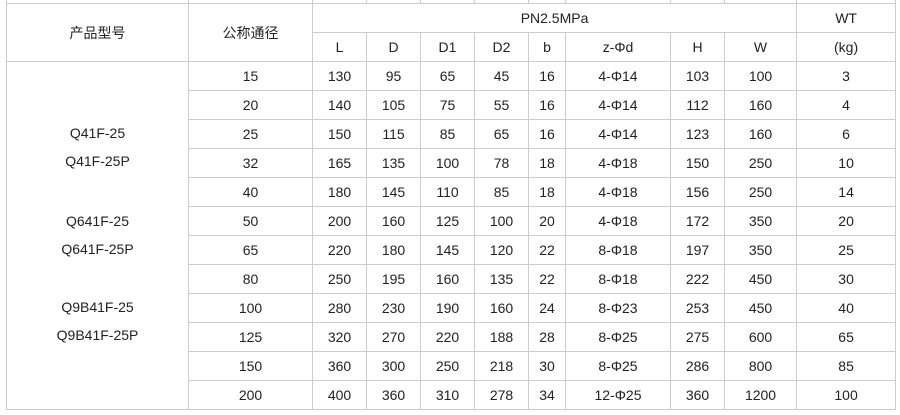 This screenshot has width=900, height=415. What do you see at coordinates (760, 366) in the screenshot?
I see `table-cell: 800` at bounding box center [760, 366].